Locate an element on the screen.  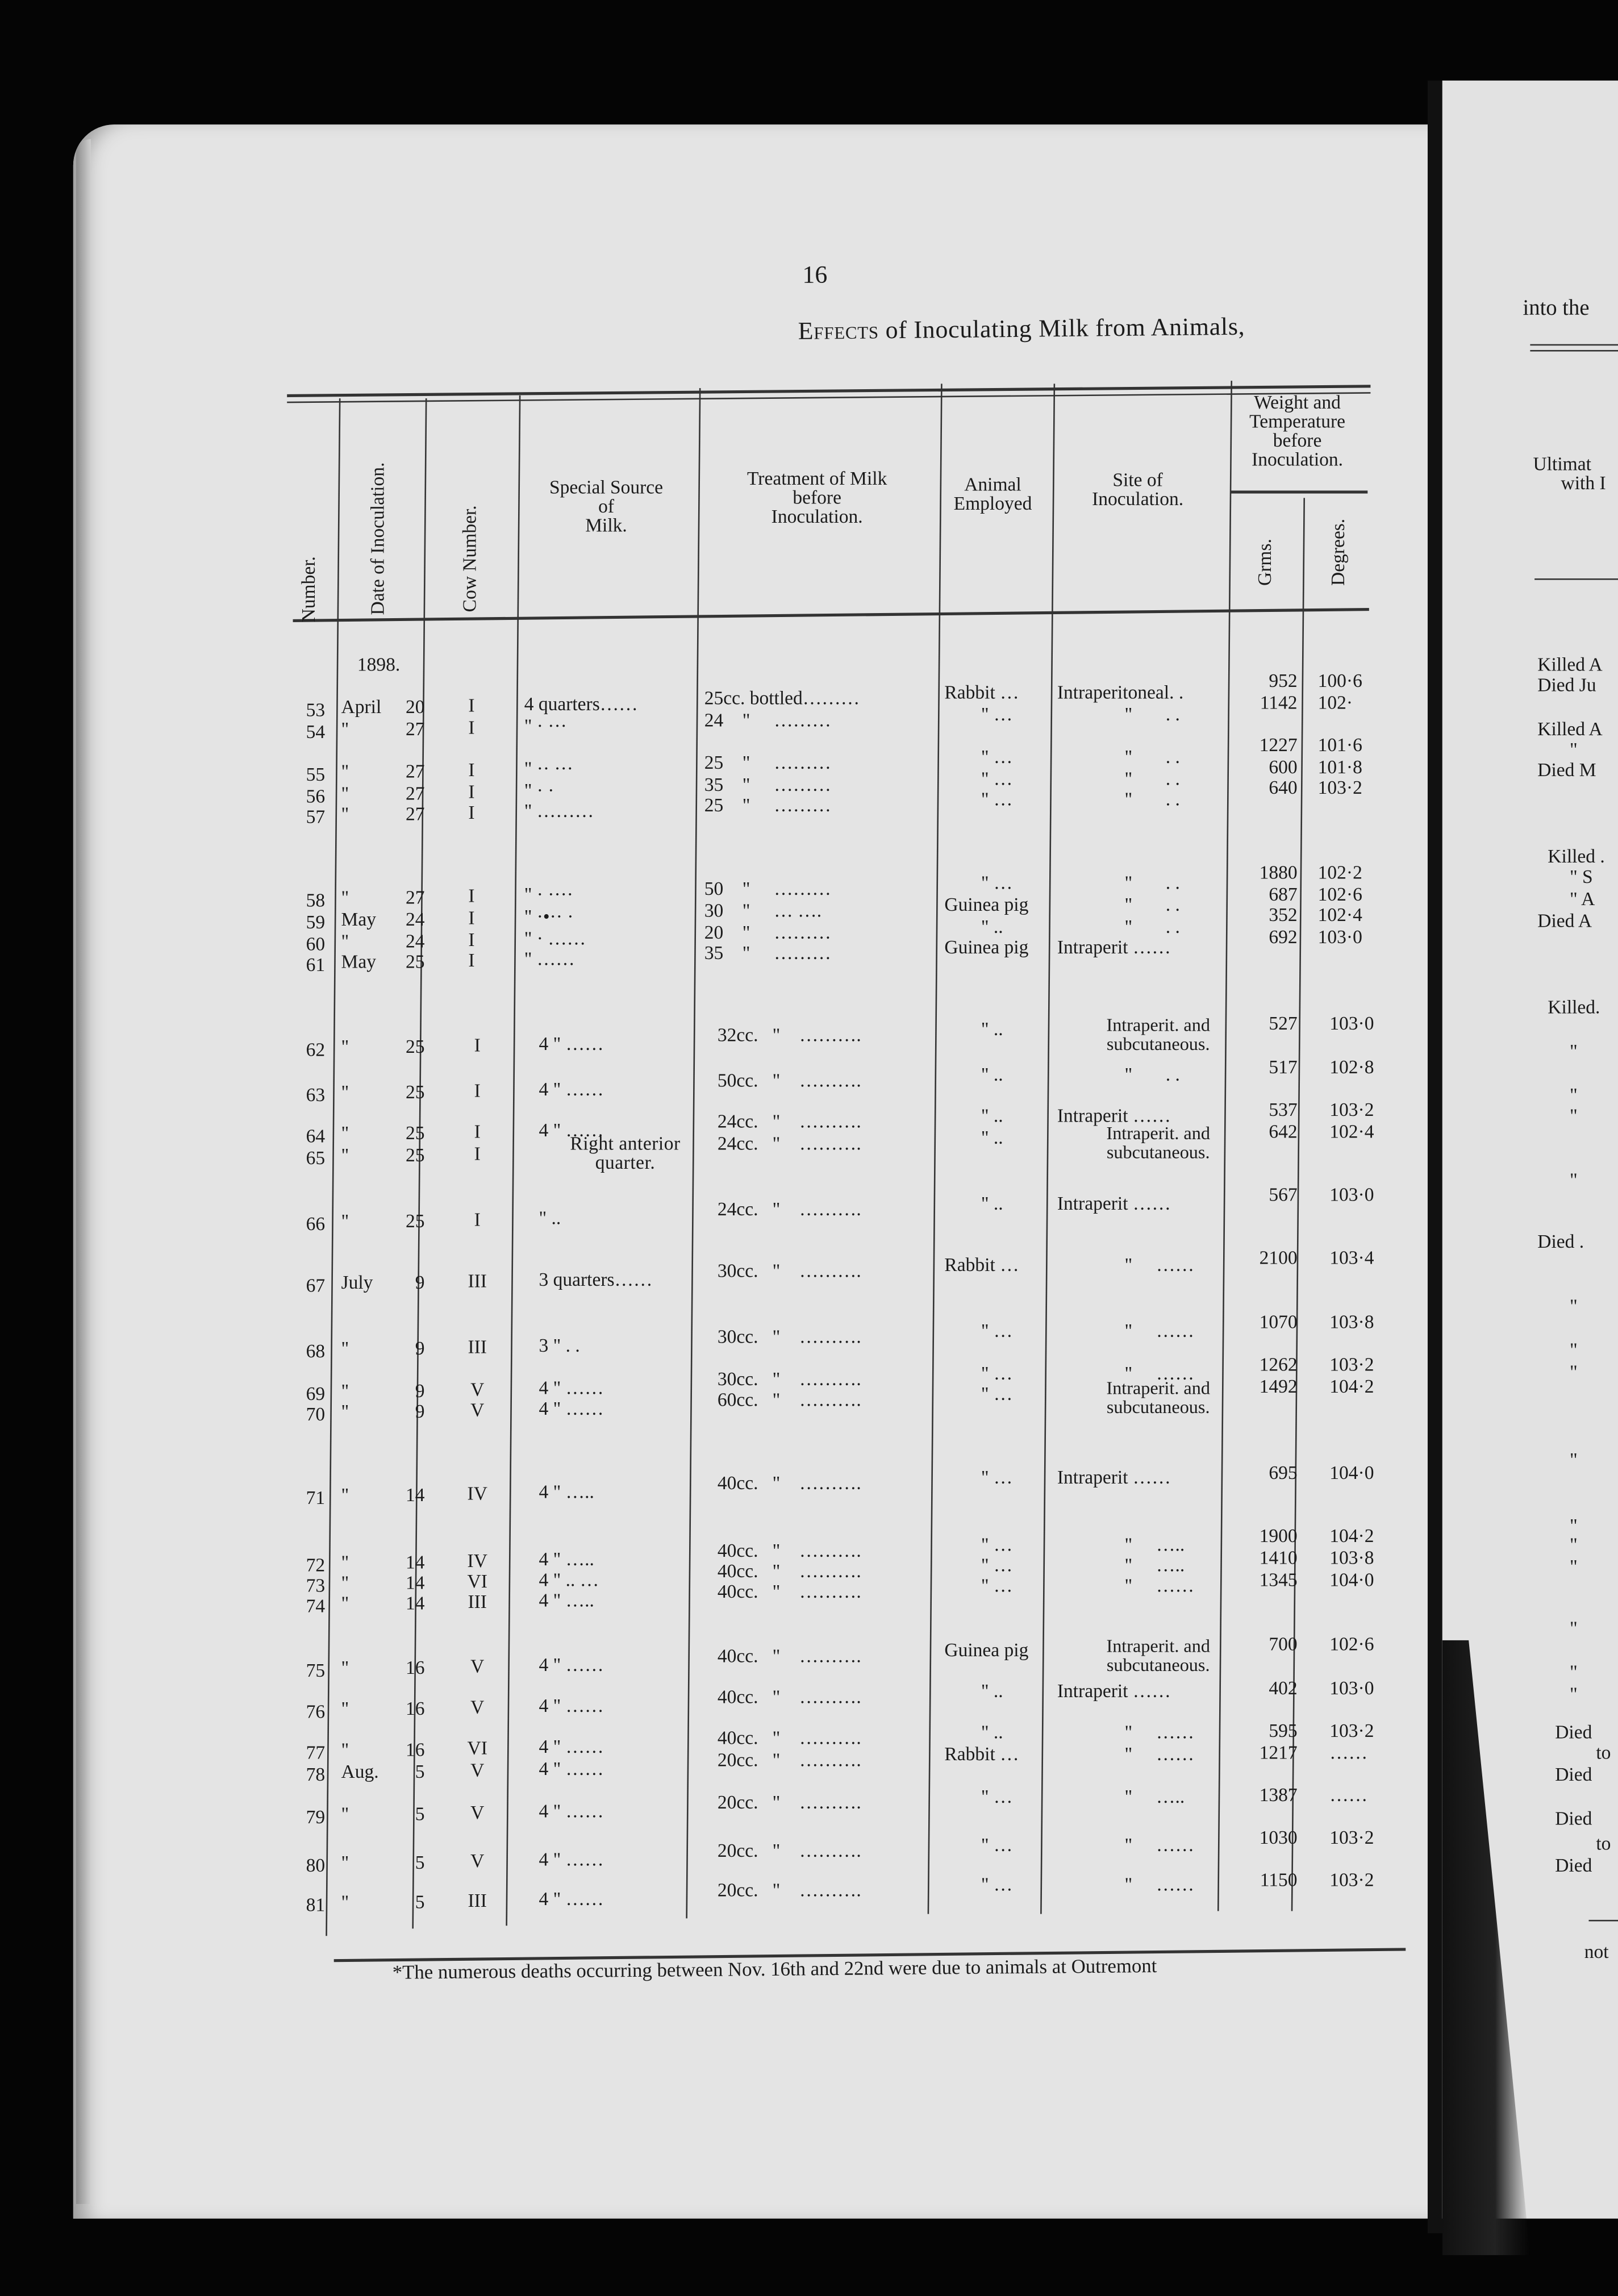
row-number: 70 is located at coordinates (316, 1414).